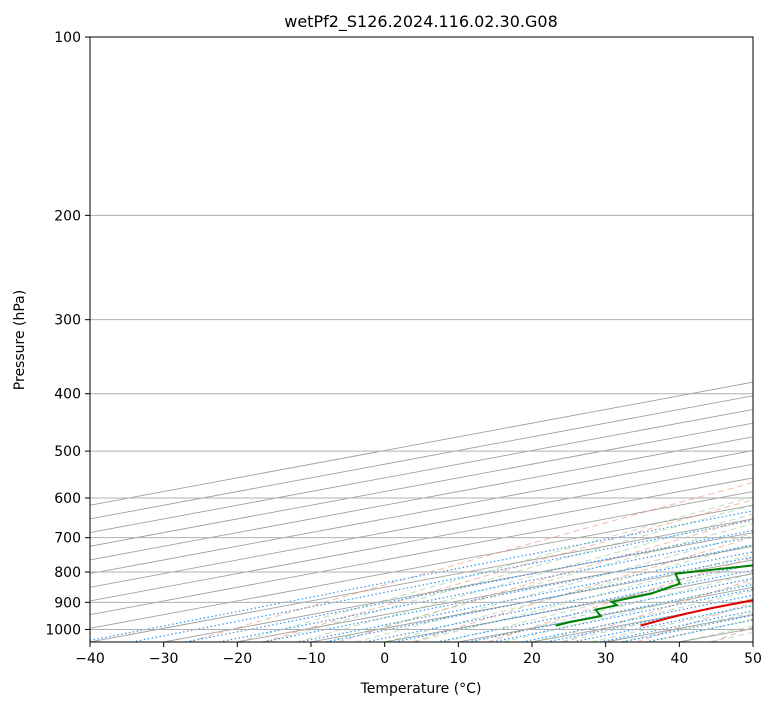 The height and width of the screenshot is (708, 775). What do you see at coordinates (458, 659) in the screenshot?
I see `x-tick-label: 10` at bounding box center [458, 659].